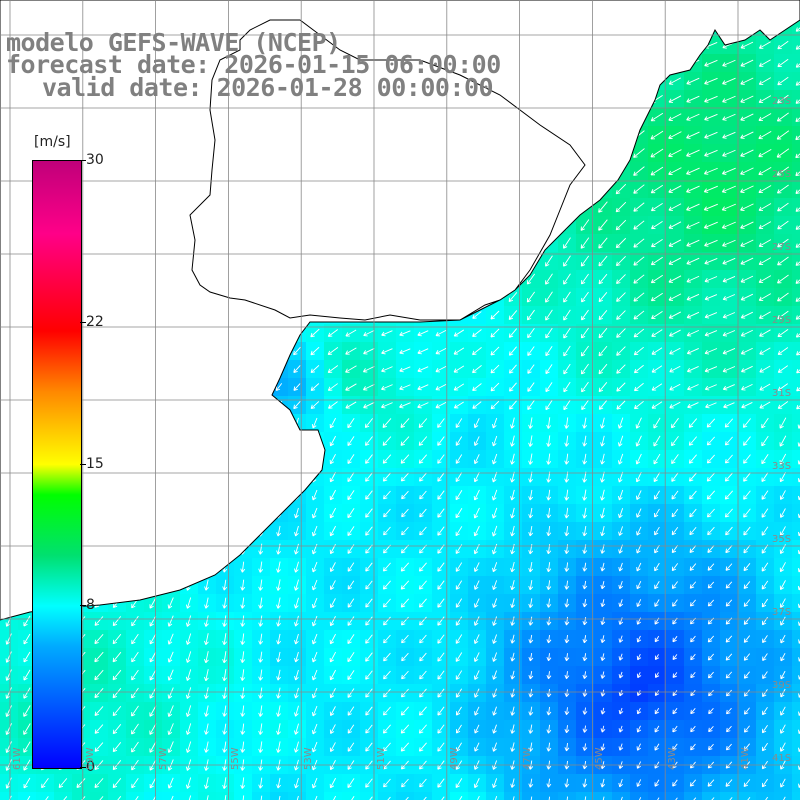 The image size is (800, 800). I want to click on colorbar, so click(57, 464).